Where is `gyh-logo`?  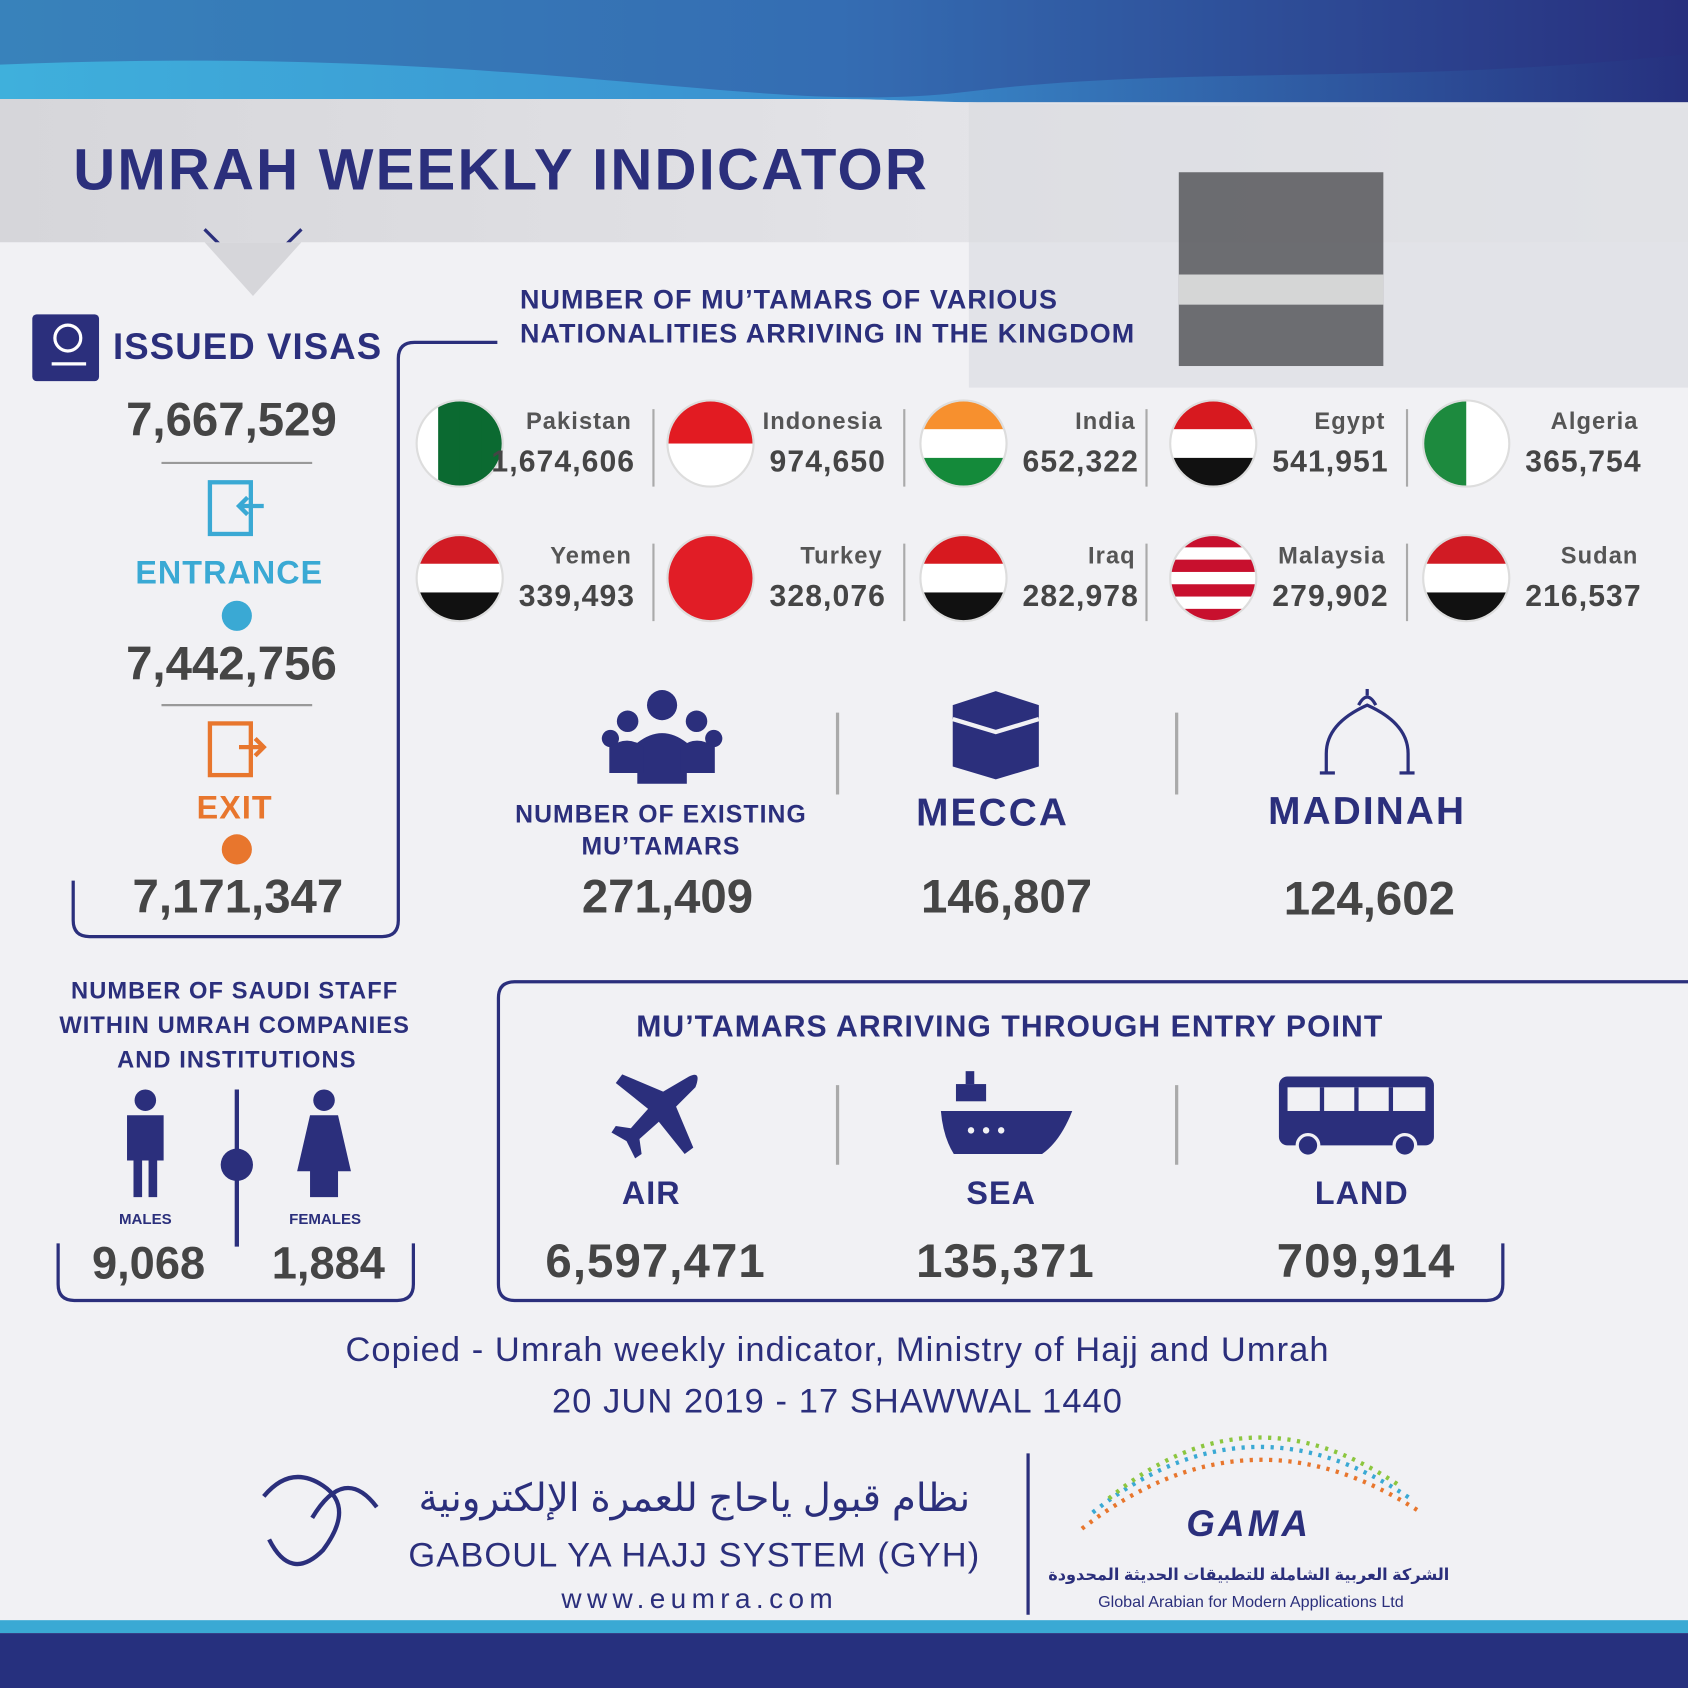
gyh-logo is located at coordinates (320, 1520).